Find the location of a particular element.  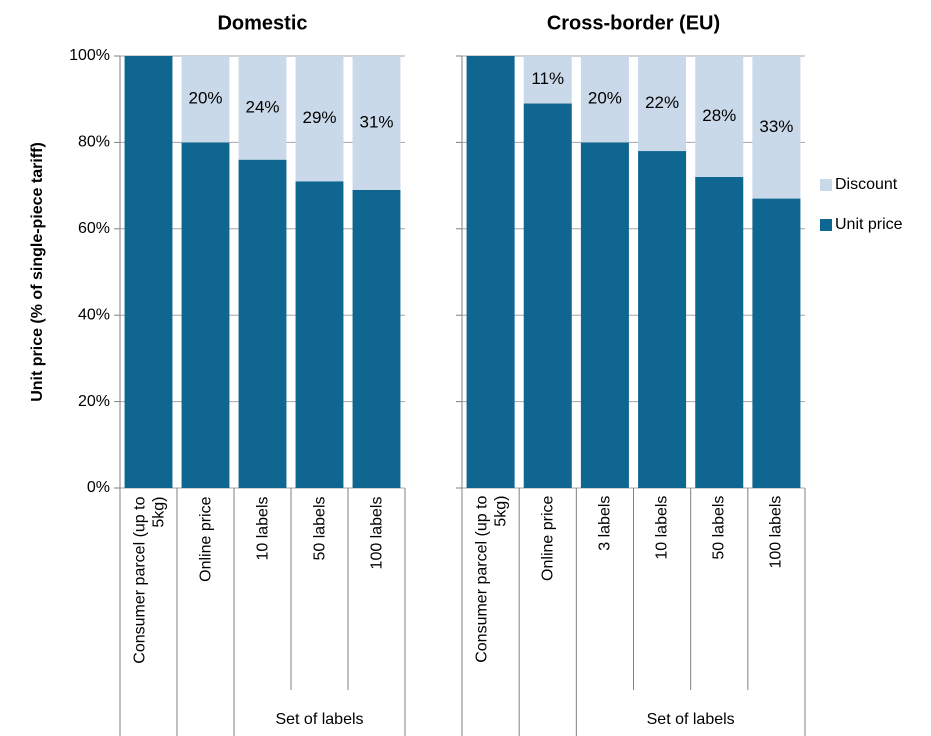

chart-title: Cross-border (EU) is located at coordinates (633, 23).